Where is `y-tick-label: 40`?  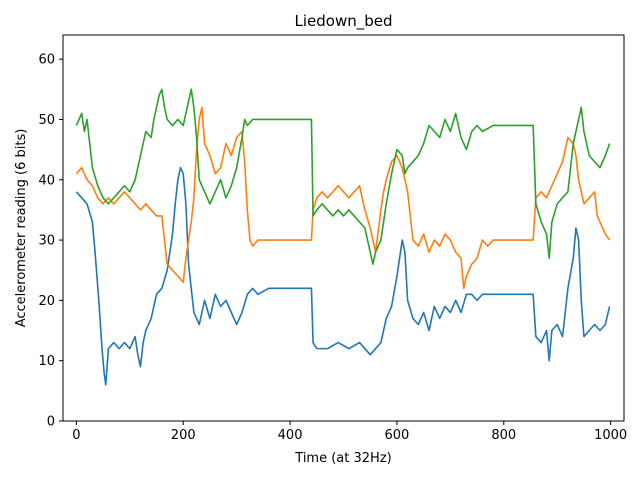 y-tick-label: 40 is located at coordinates (46, 180).